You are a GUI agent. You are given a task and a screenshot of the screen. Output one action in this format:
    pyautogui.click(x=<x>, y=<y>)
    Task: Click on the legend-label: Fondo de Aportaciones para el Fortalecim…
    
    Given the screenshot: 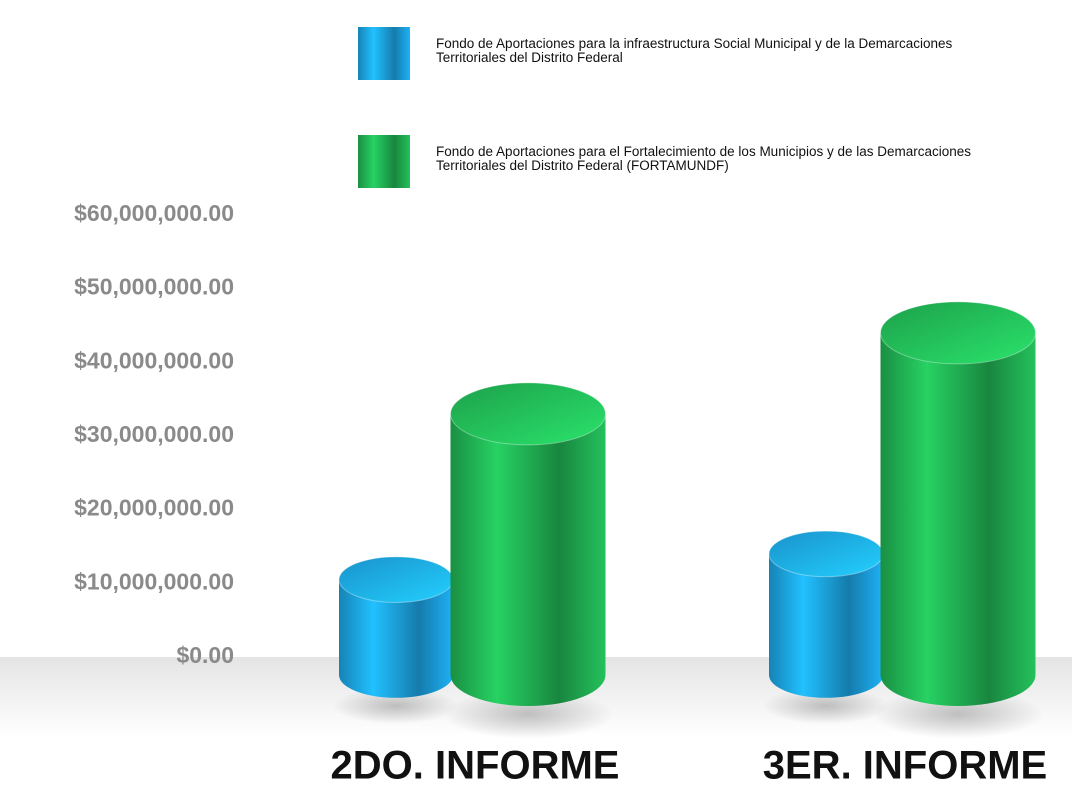 What is the action you would take?
    pyautogui.click(x=704, y=158)
    